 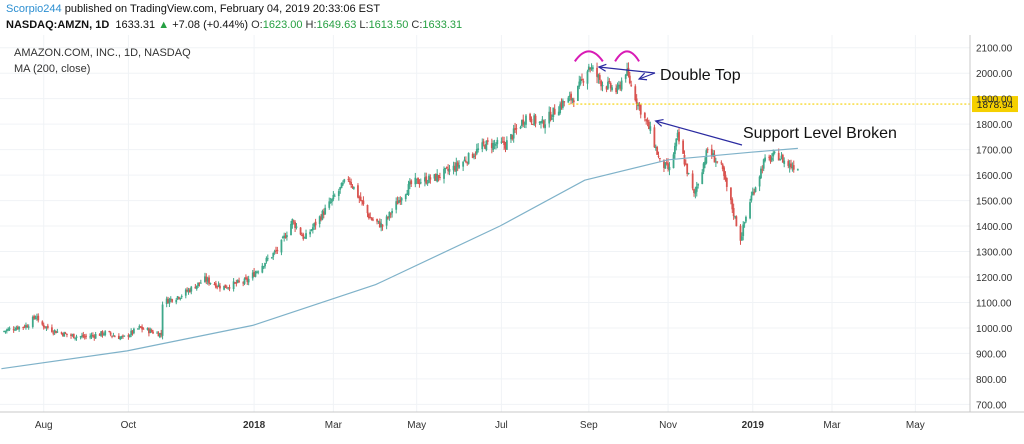 What do you see at coordinates (257, 25) in the screenshot?
I see `open-label: O:` at bounding box center [257, 25].